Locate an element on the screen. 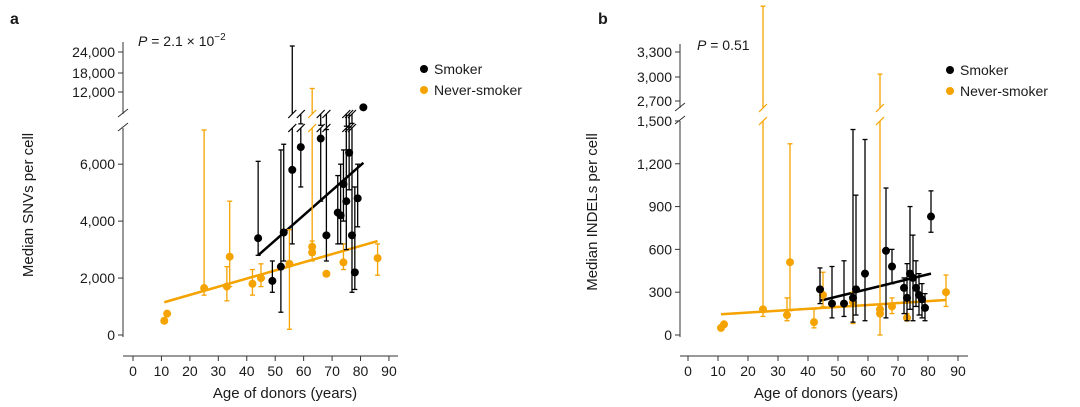 Image resolution: width=1080 pixels, height=407 pixels. x-tick-label-a: 0 is located at coordinates (133, 371).